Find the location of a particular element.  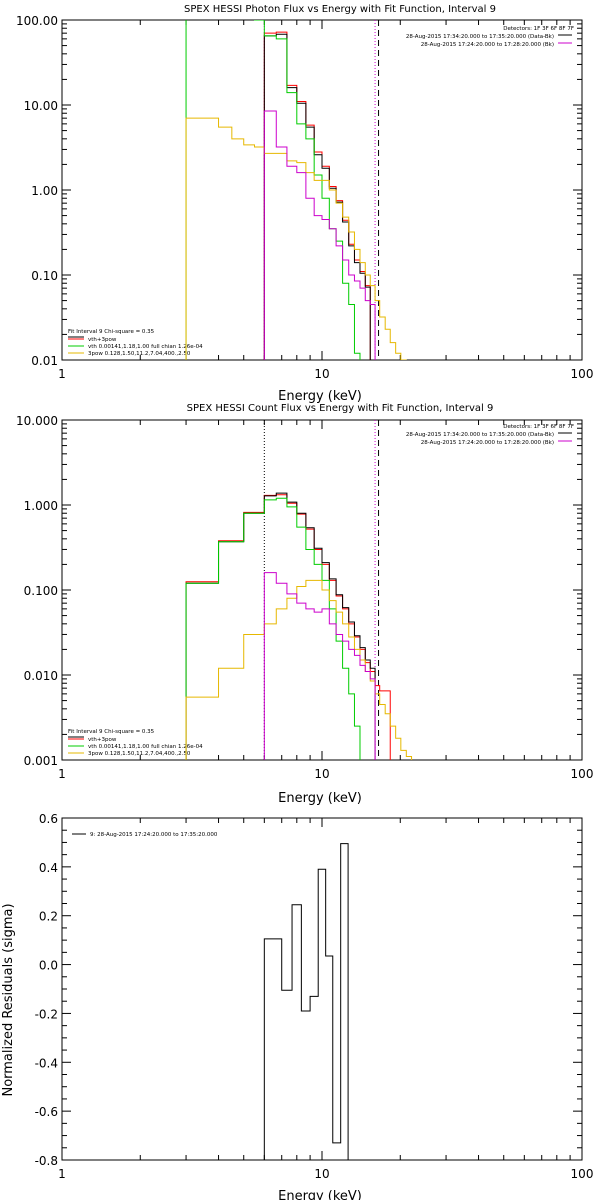

y-tick-label: 0.4 is located at coordinates (48, 868).